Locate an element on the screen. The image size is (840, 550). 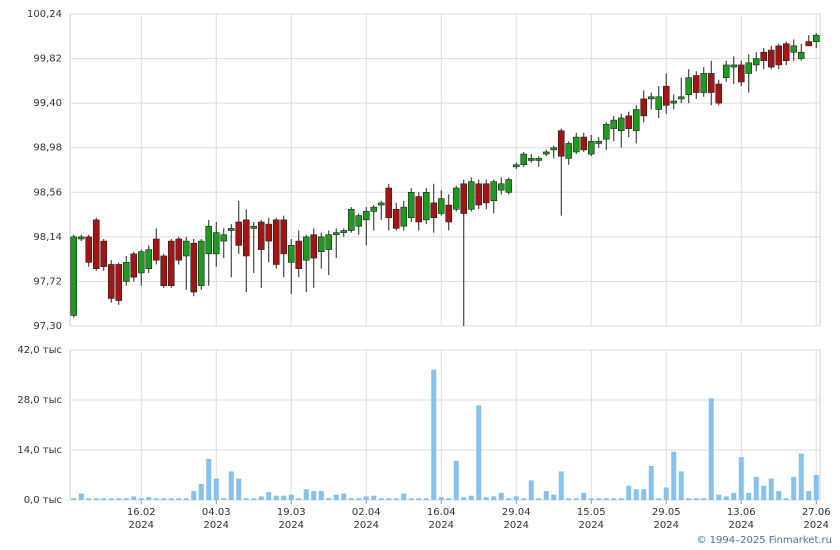
y-tick-label: 42,0 тыс is located at coordinates (39, 350).